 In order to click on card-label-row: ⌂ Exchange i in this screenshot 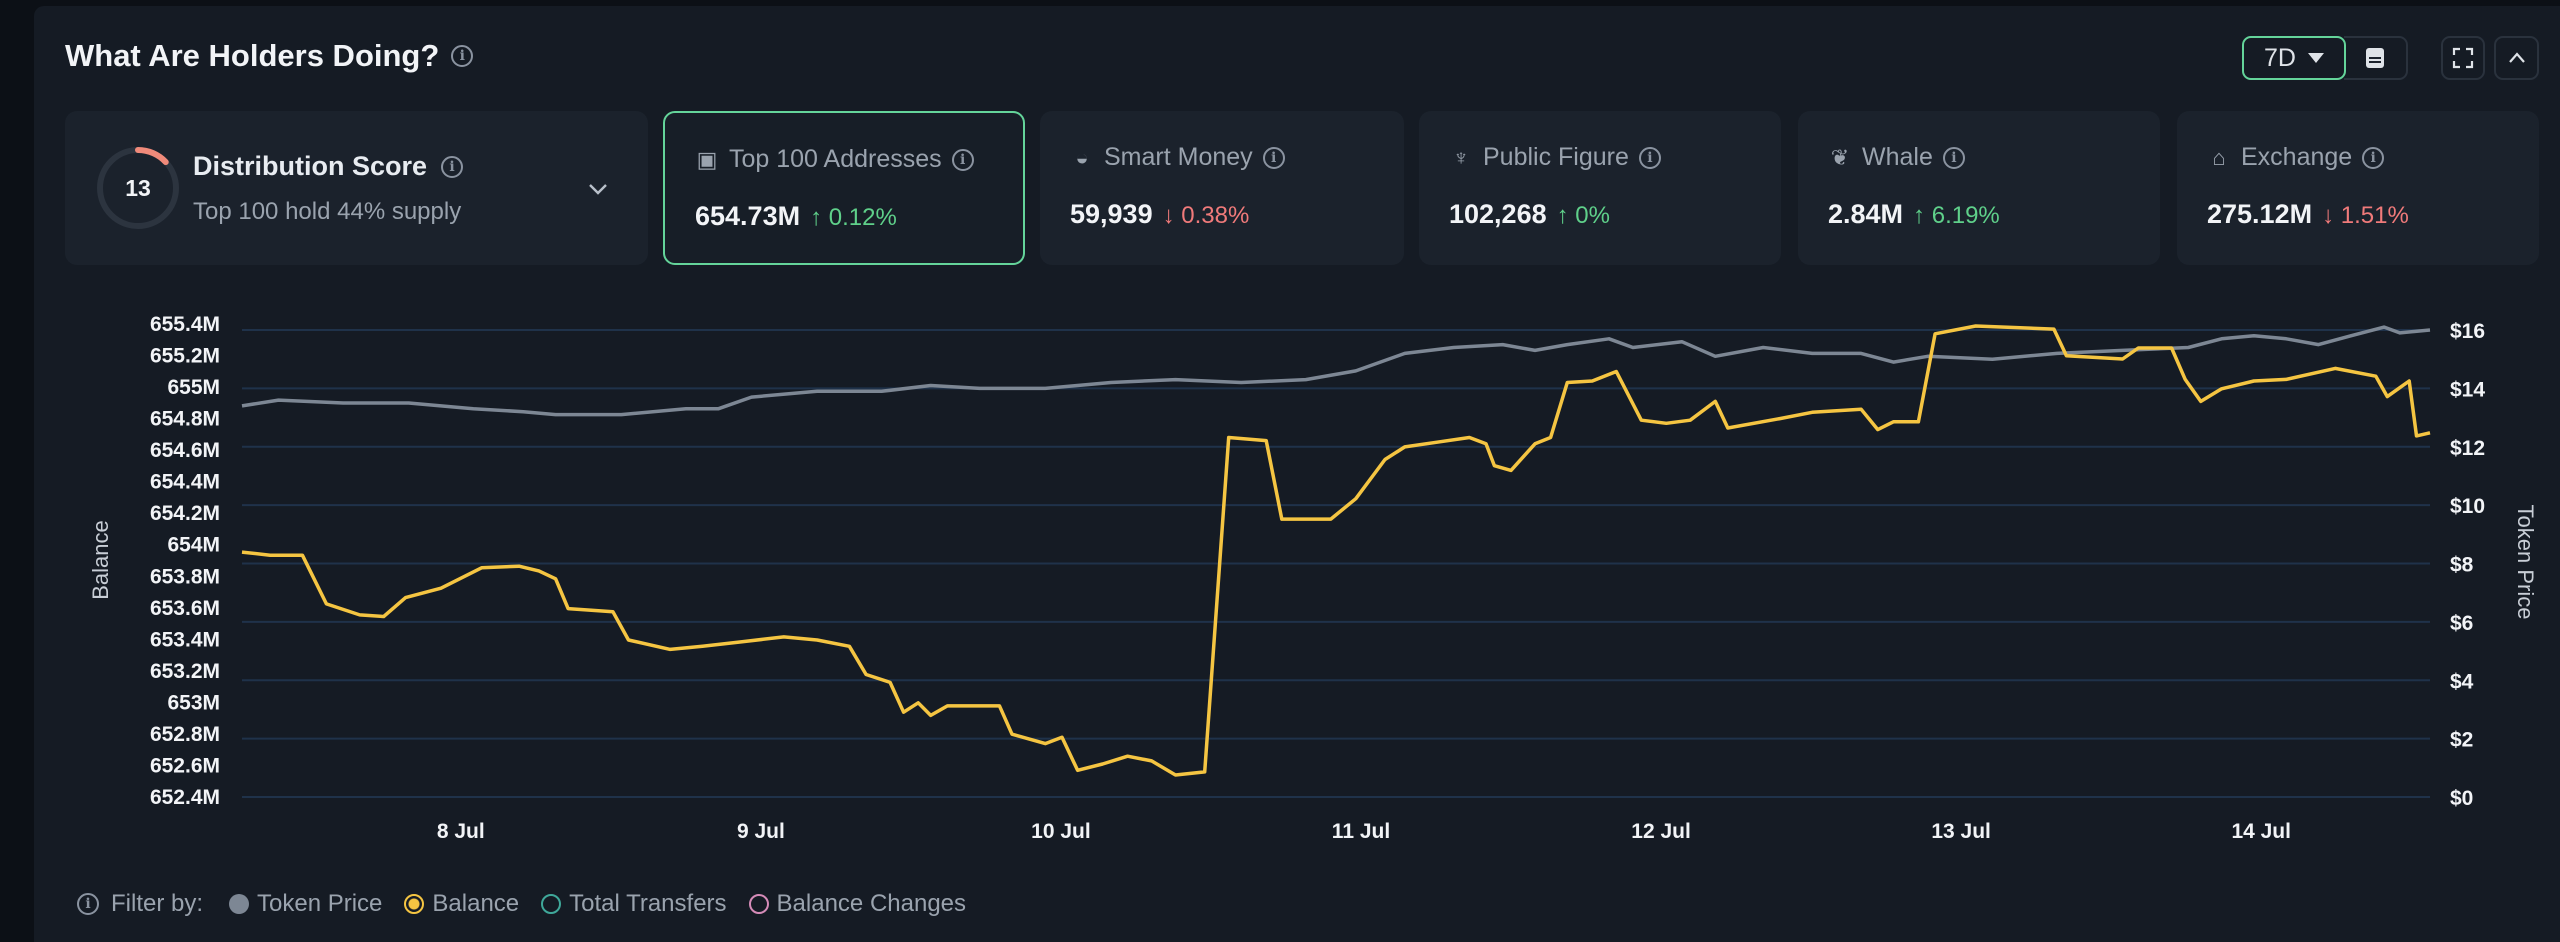, I will do `click(2296, 157)`.